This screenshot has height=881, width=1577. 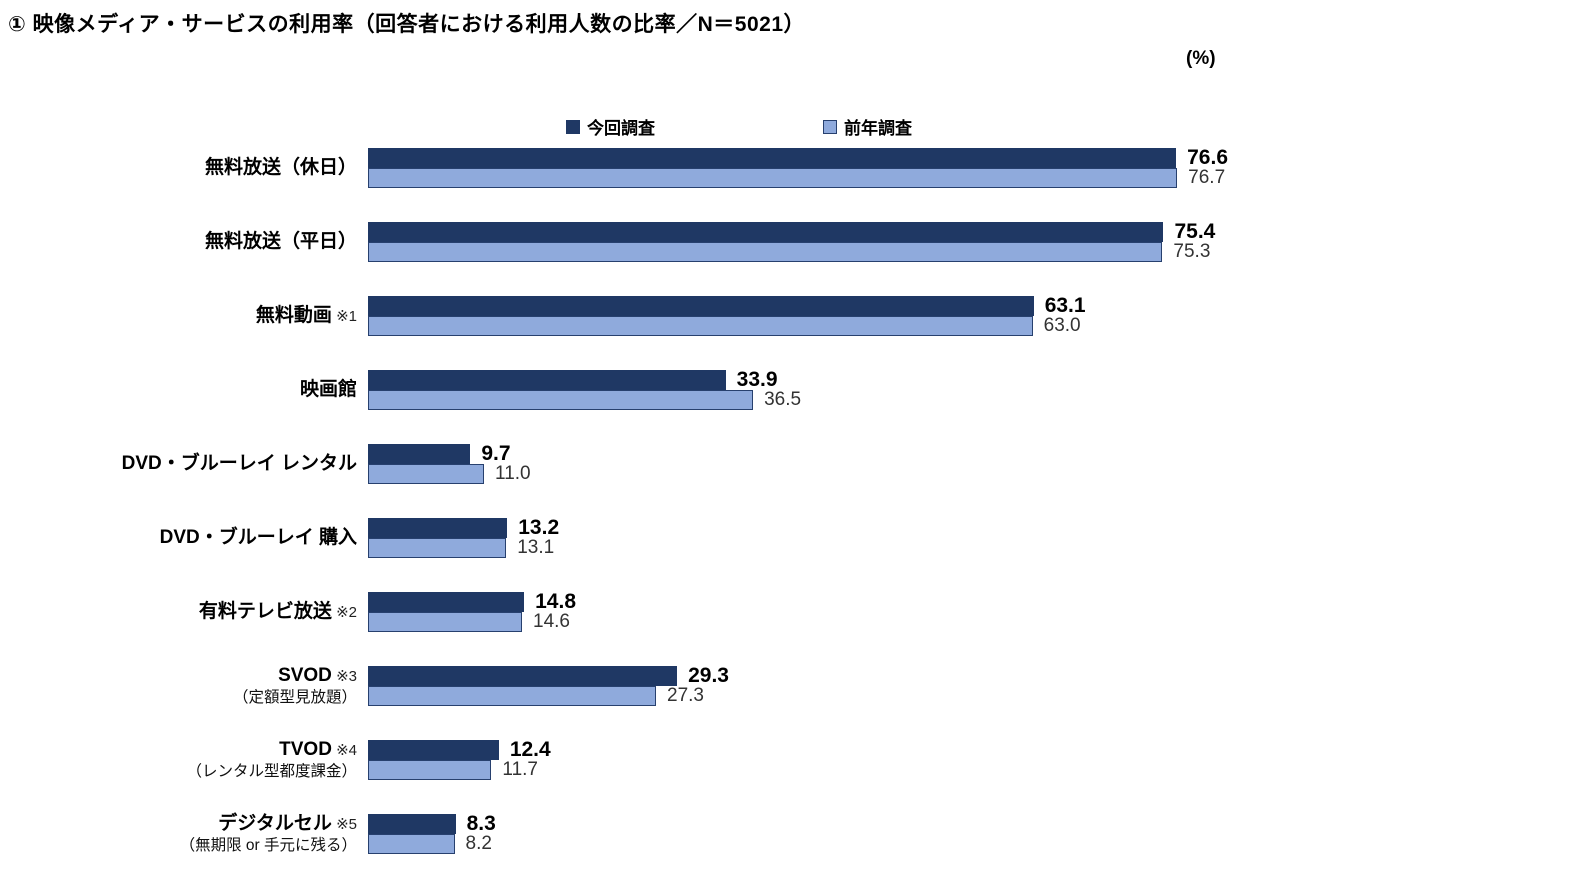 I want to click on category-label-group: 有料テレビ放送 ※2, so click(x=184, y=612).